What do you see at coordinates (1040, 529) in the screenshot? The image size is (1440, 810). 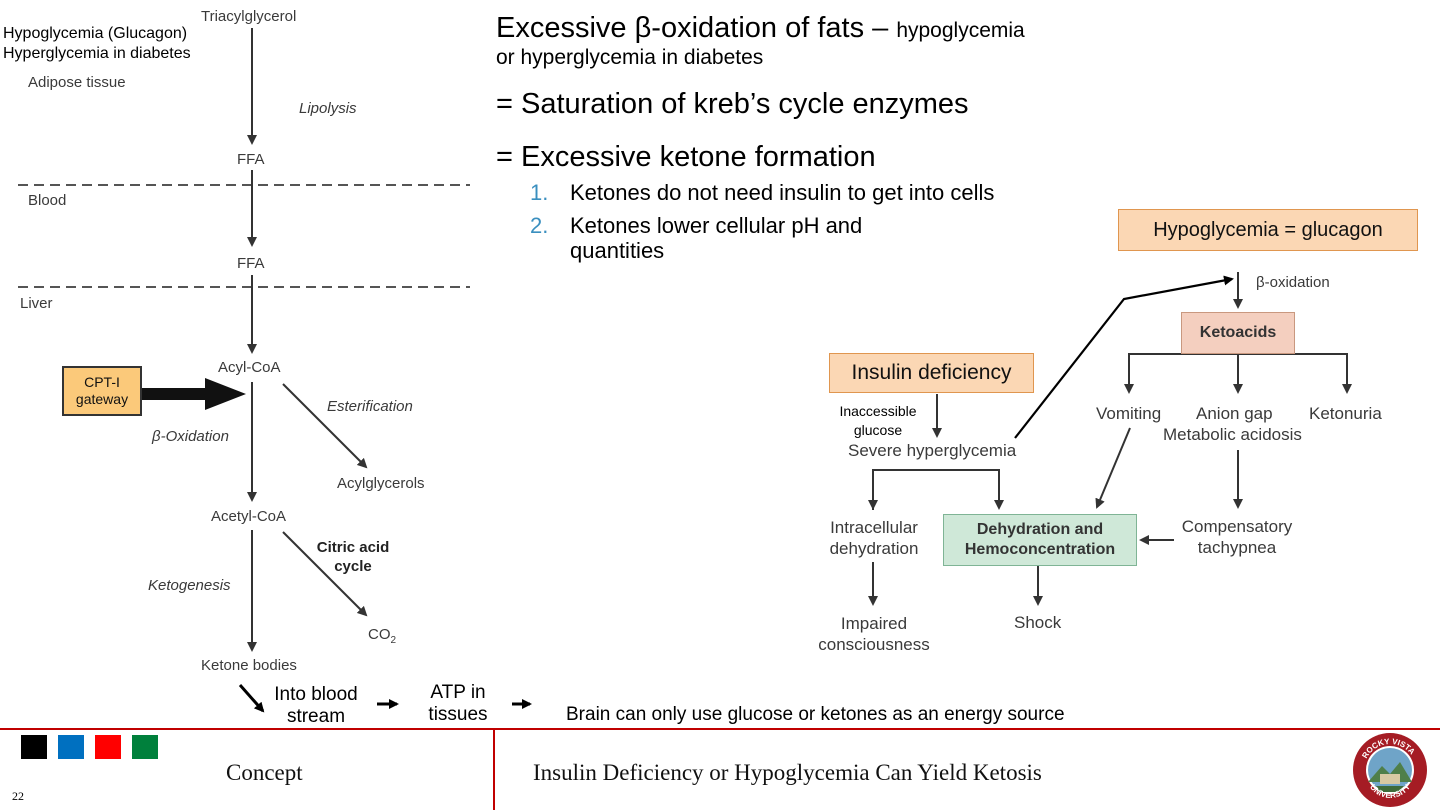 I see `dehydration-line-1: Dehydration and` at bounding box center [1040, 529].